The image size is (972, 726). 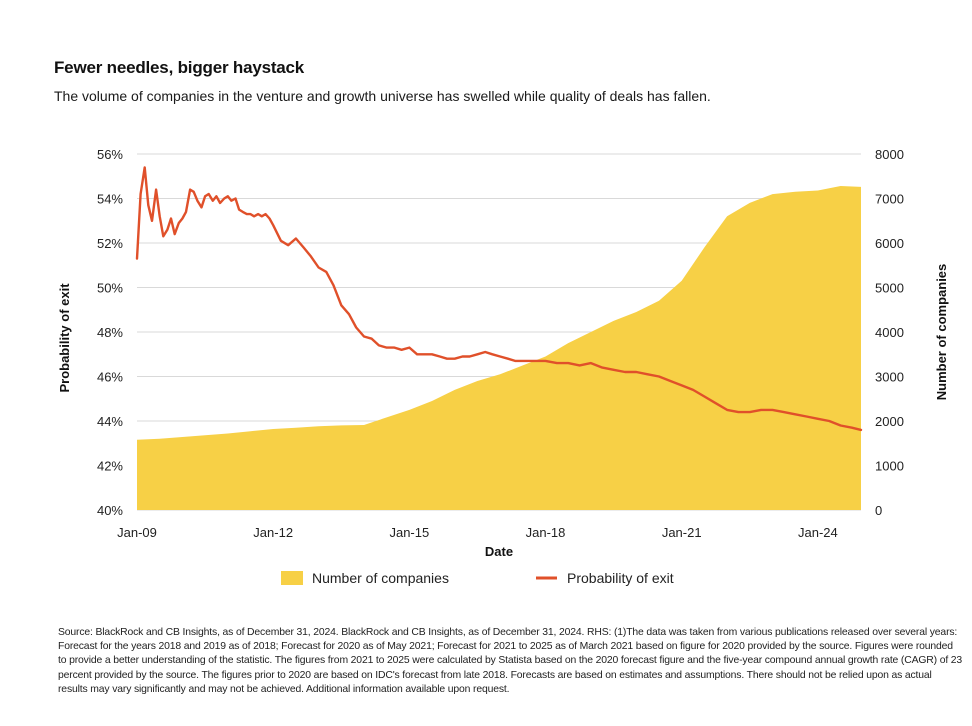 What do you see at coordinates (292, 578) in the screenshot?
I see `legend-swatch-companies` at bounding box center [292, 578].